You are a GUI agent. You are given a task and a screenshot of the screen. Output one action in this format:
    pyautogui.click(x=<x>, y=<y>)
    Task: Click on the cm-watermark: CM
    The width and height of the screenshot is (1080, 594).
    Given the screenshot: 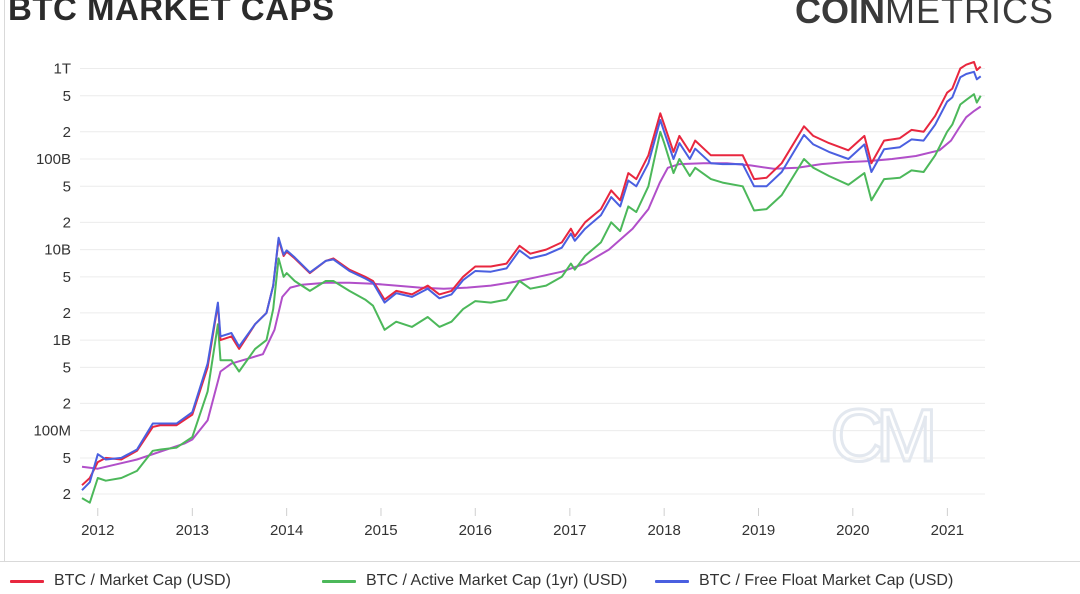 What is the action you would take?
    pyautogui.click(x=880, y=435)
    